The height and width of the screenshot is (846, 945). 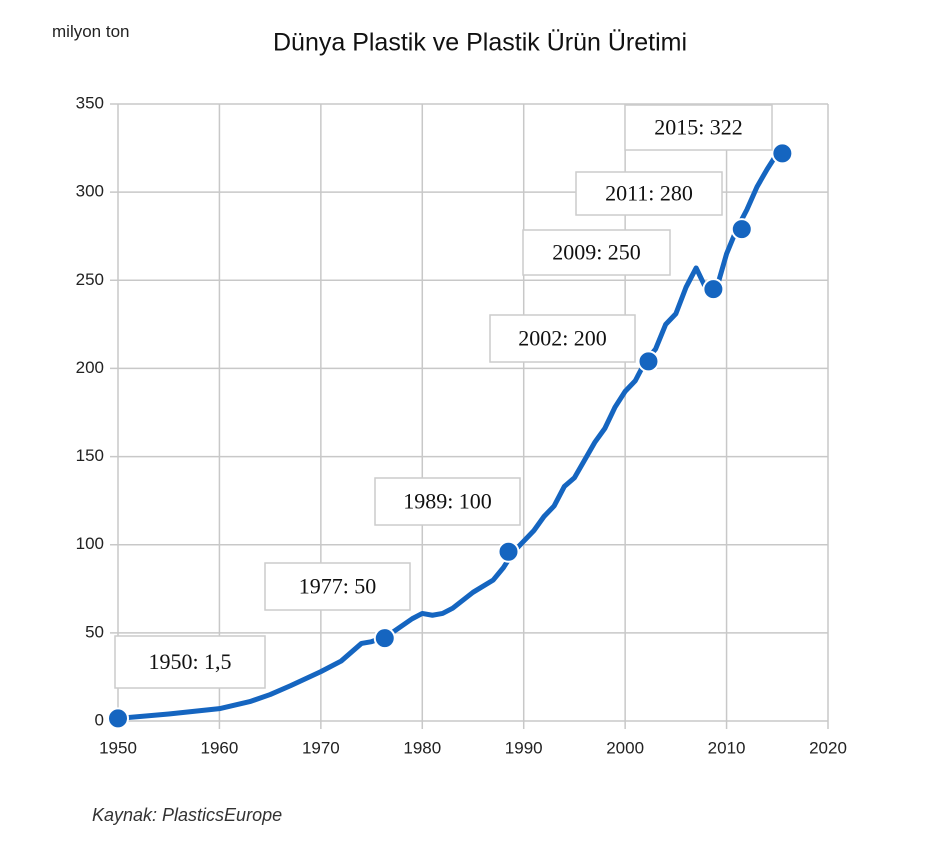 I want to click on y-tick-label: 0, so click(x=99, y=719).